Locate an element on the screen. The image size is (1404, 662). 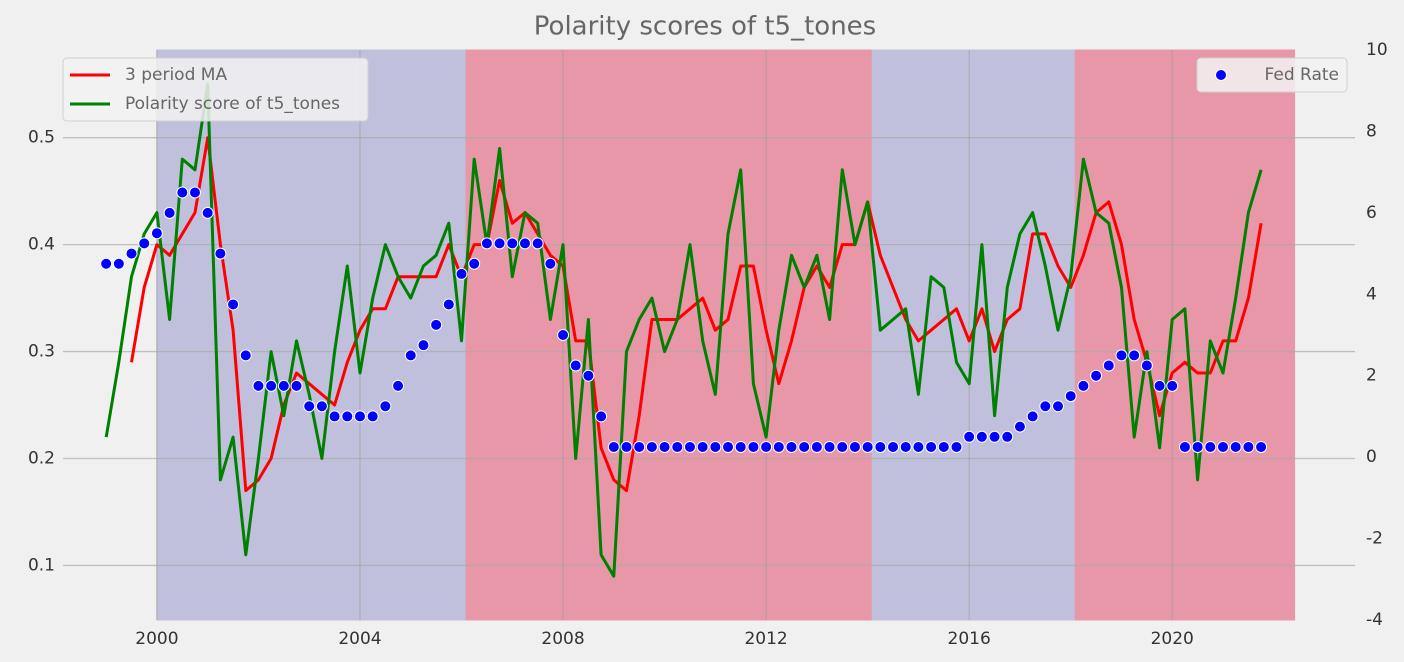
legend-label: 3 period MA is located at coordinates (176, 75).